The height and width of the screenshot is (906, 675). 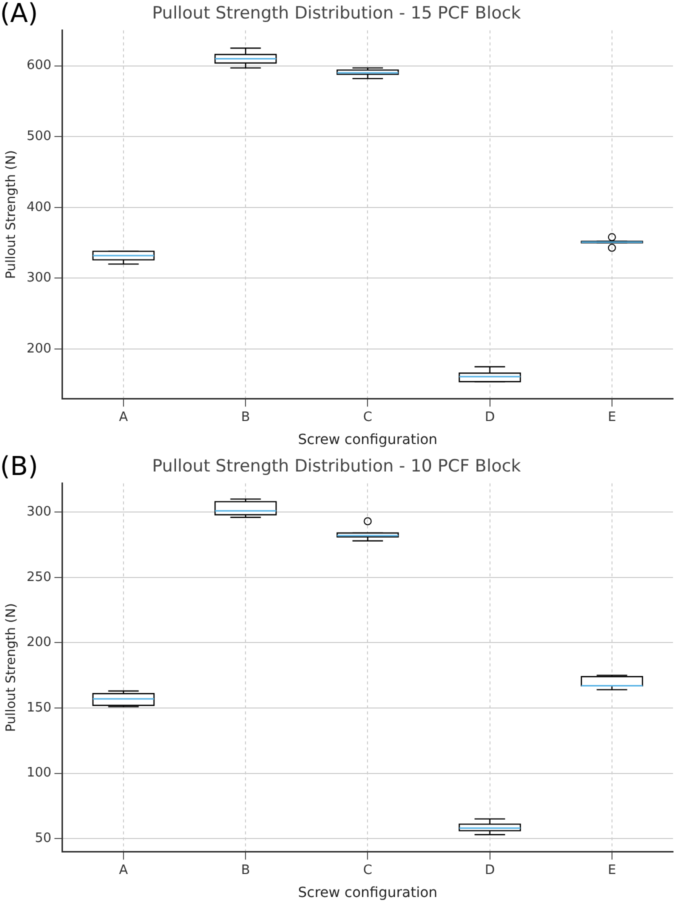 I want to click on y-tick-label: 400, so click(x=39, y=207).